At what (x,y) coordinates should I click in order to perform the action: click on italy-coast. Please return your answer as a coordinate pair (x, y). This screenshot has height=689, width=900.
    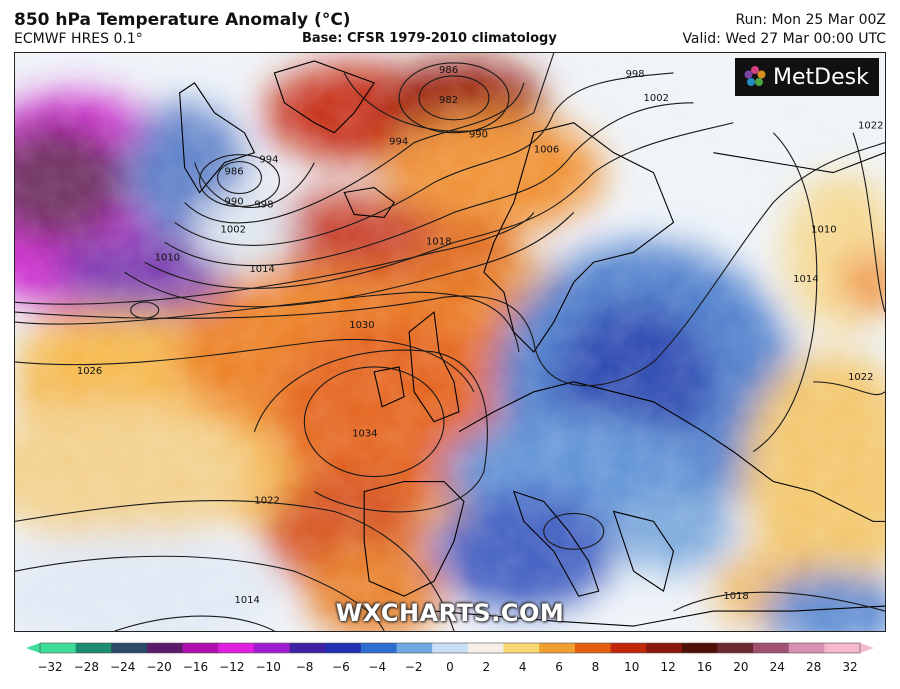
    Looking at the image, I should click on (556, 543).